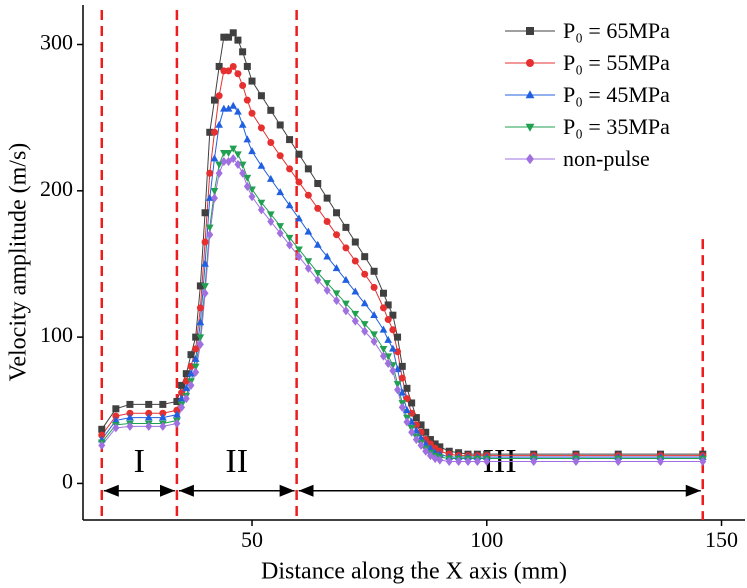 The image size is (747, 588). What do you see at coordinates (414, 572) in the screenshot?
I see `x-axis-title: Distance along the X axis (mm)` at bounding box center [414, 572].